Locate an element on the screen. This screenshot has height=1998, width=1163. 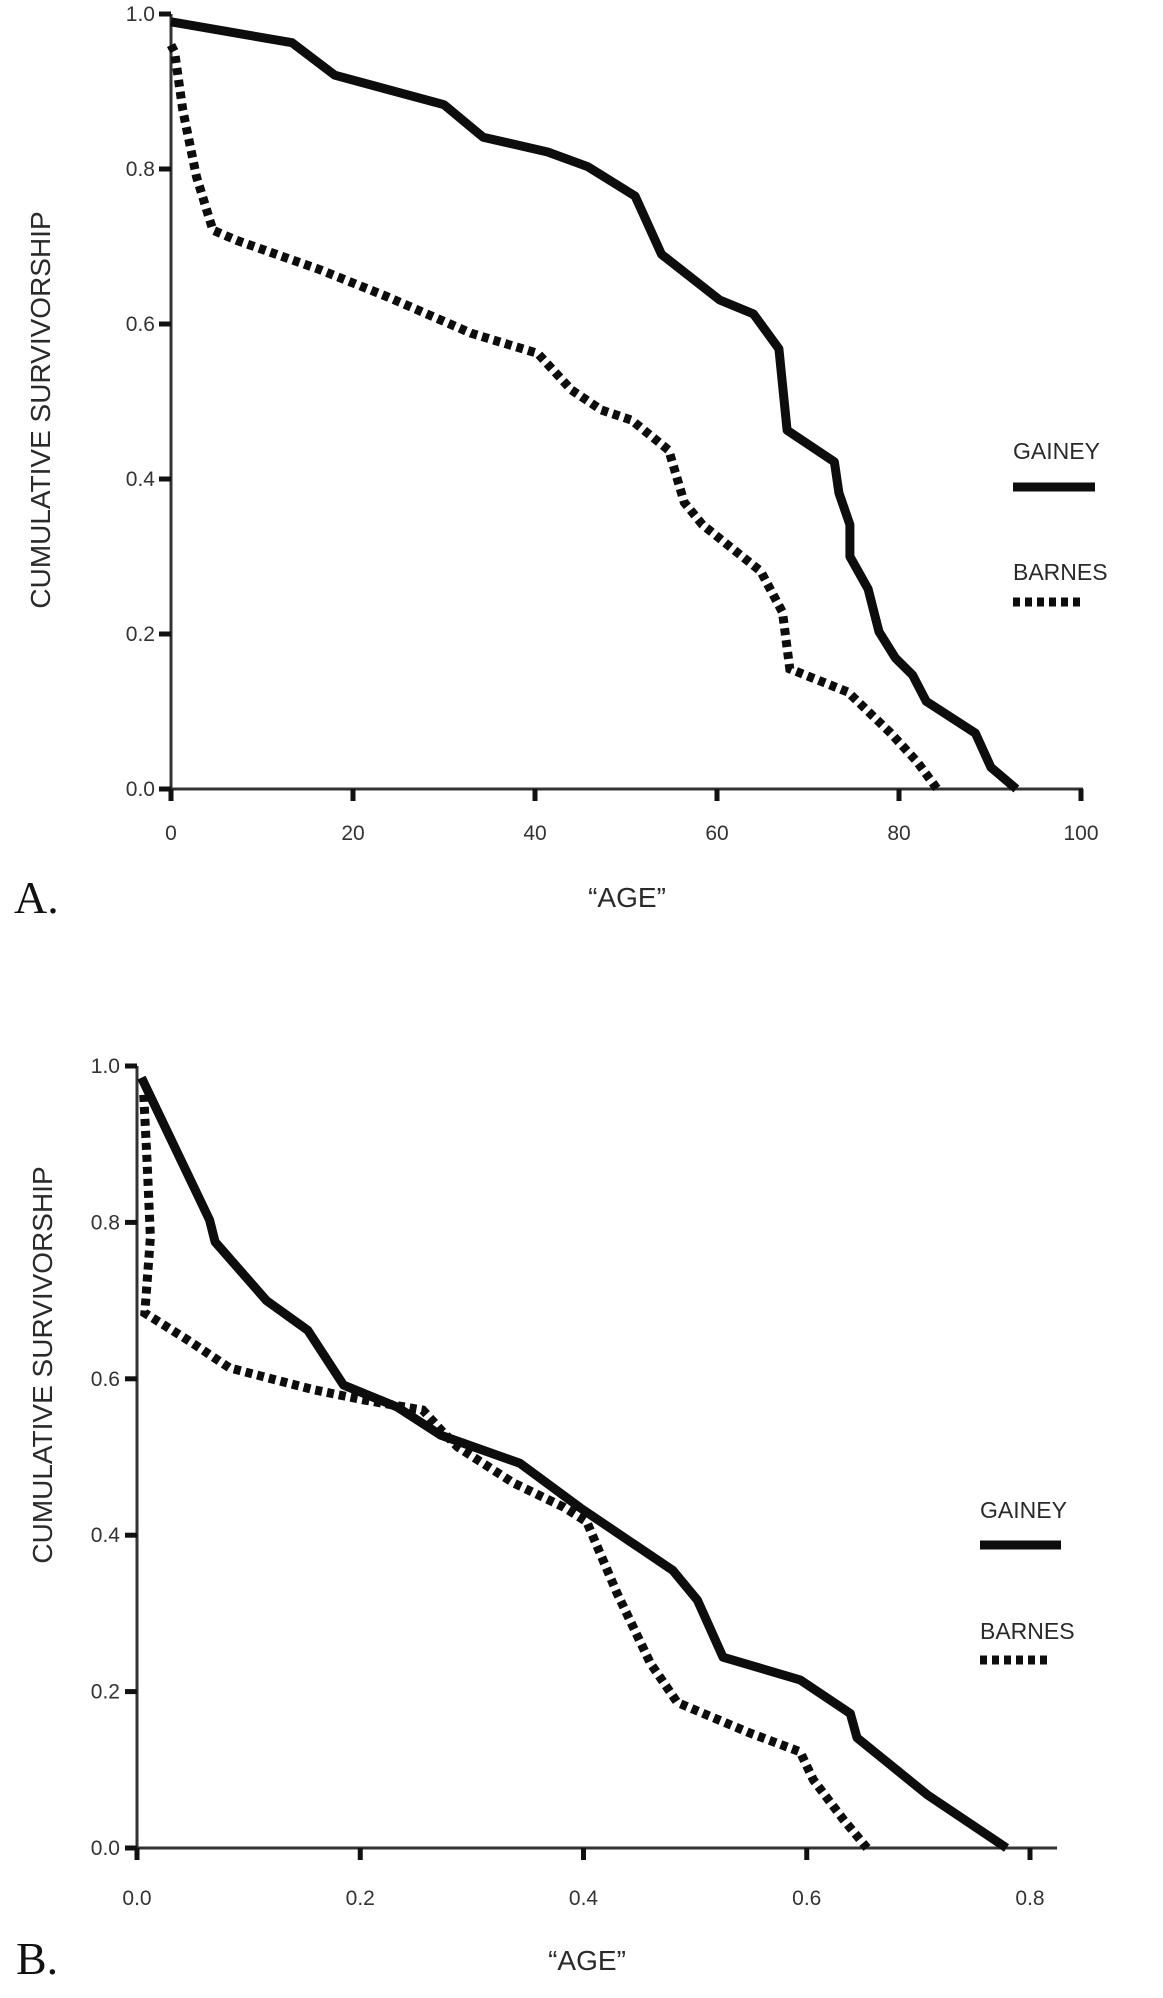
panel-b-y-tick-label: 0.4 is located at coordinates (106, 1535).